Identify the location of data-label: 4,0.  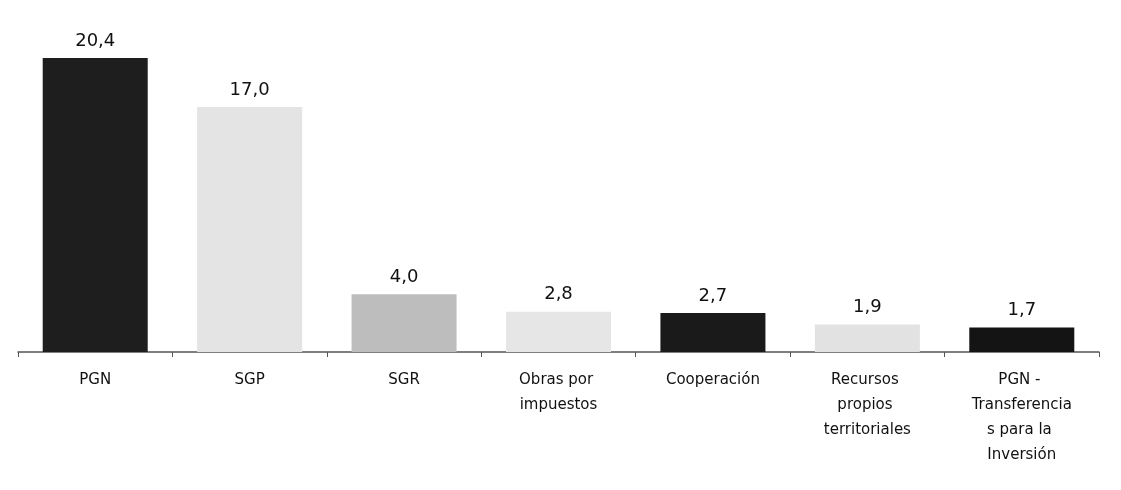
(404, 275).